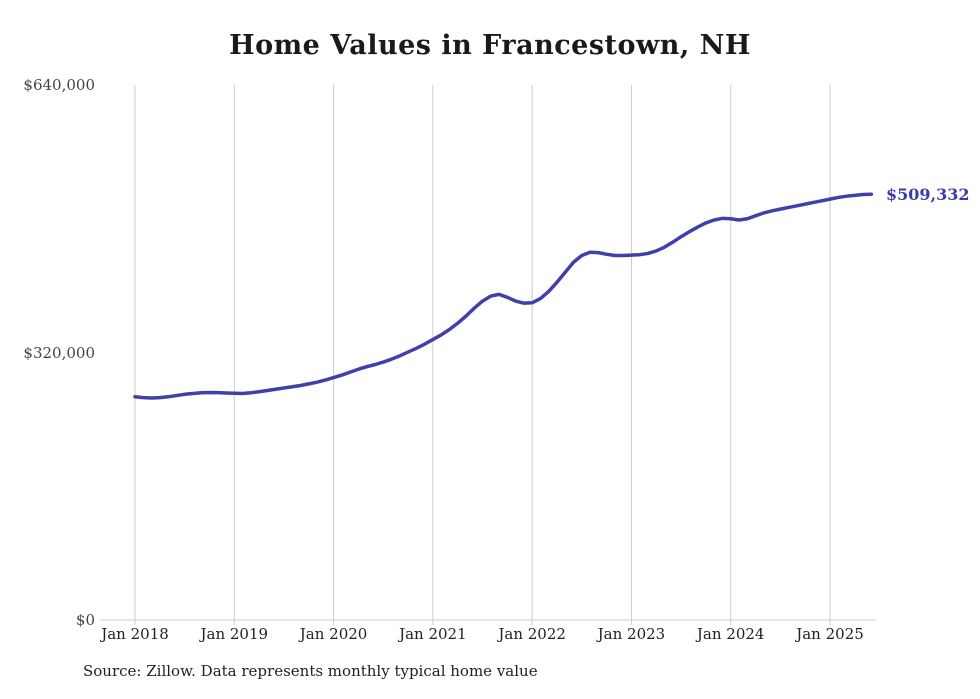 Image resolution: width=980 pixels, height=699 pixels. I want to click on x-axis-label: Jan 2019, so click(234, 634).